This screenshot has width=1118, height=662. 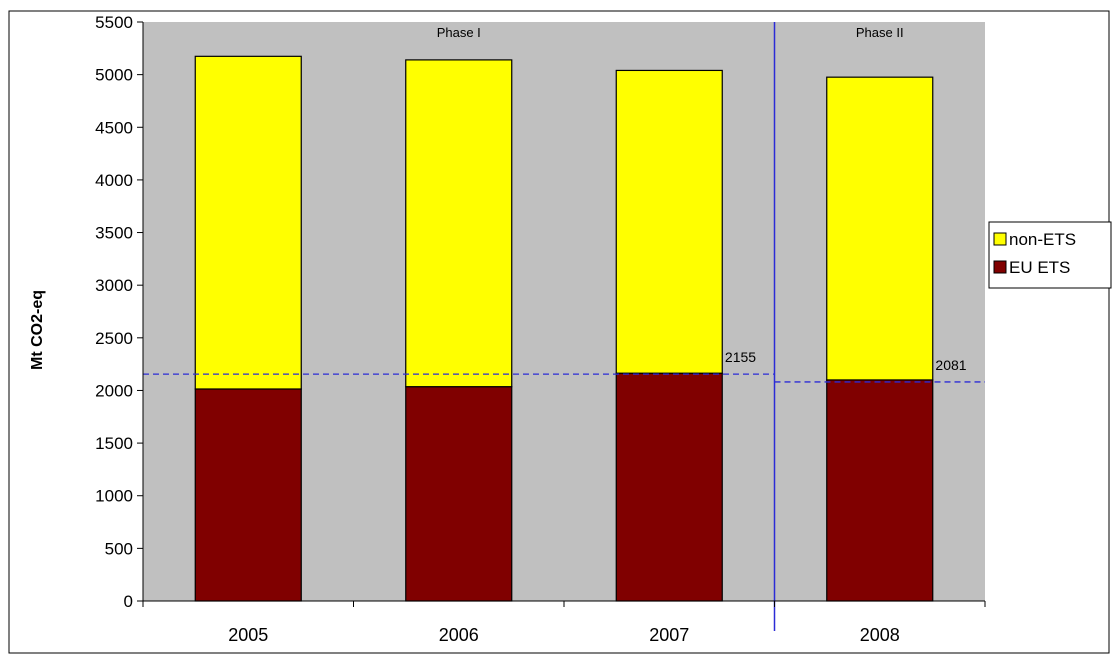 I want to click on bar-non-ets-2006, so click(x=459, y=223).